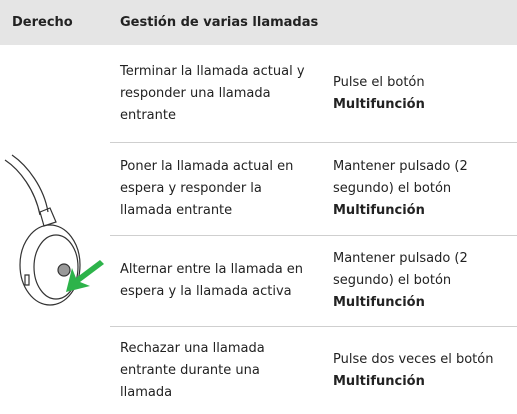 Image resolution: width=517 pixels, height=414 pixels. I want to click on instruction-text: Pulse dos veces el botón, so click(413, 359).